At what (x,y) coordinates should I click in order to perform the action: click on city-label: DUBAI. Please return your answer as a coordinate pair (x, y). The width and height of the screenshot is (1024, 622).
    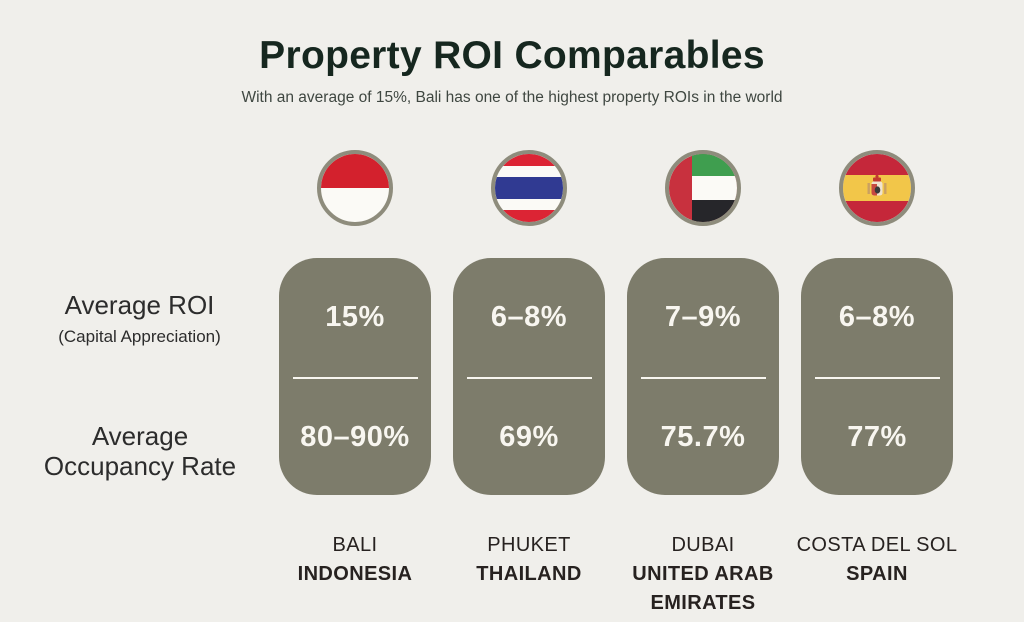
    Looking at the image, I should click on (703, 545).